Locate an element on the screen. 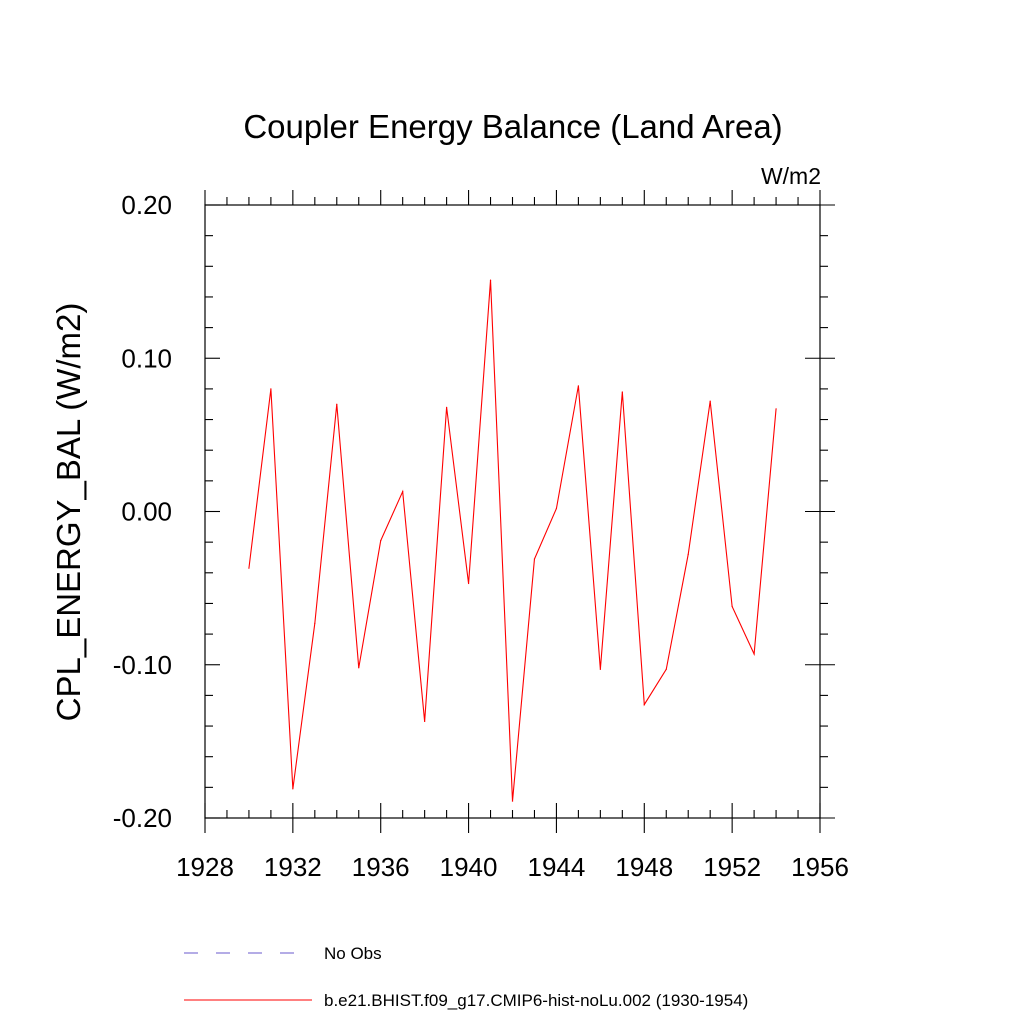  x-tick-label: 1948 is located at coordinates (644, 867).